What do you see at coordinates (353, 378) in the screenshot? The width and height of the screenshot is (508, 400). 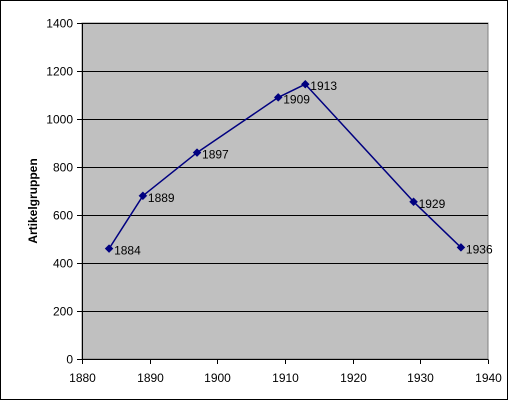 I see `x-tick-label: 1920` at bounding box center [353, 378].